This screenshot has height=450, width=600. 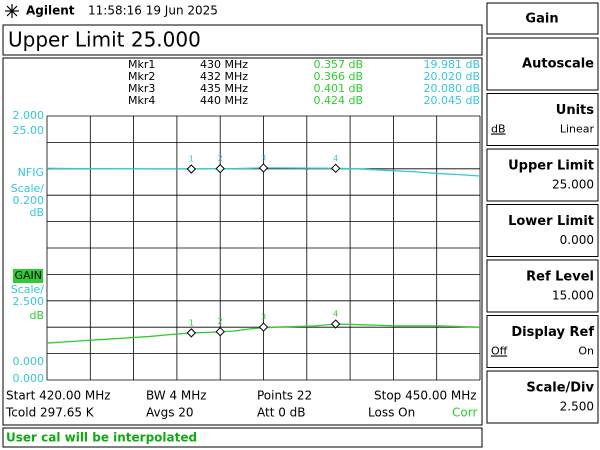 I want to click on active-function: Upper Limit 25.000, so click(x=104, y=40).